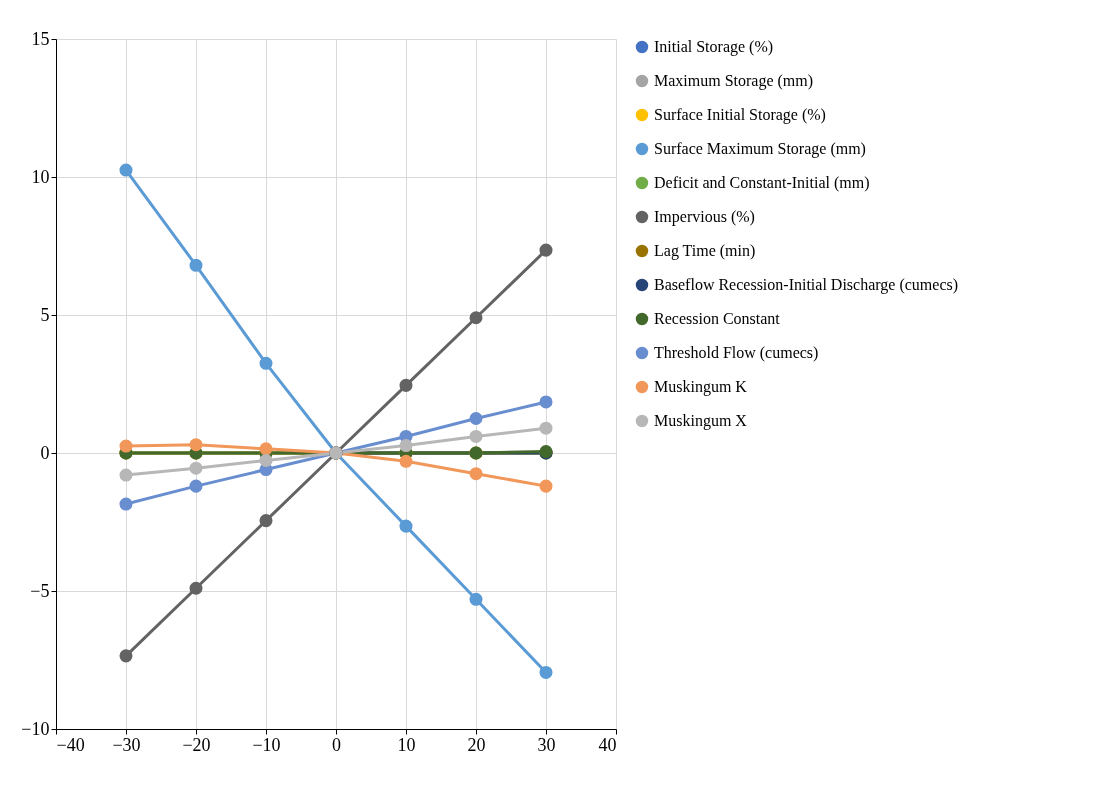  I want to click on y-tick-label: 10, so click(40, 176).